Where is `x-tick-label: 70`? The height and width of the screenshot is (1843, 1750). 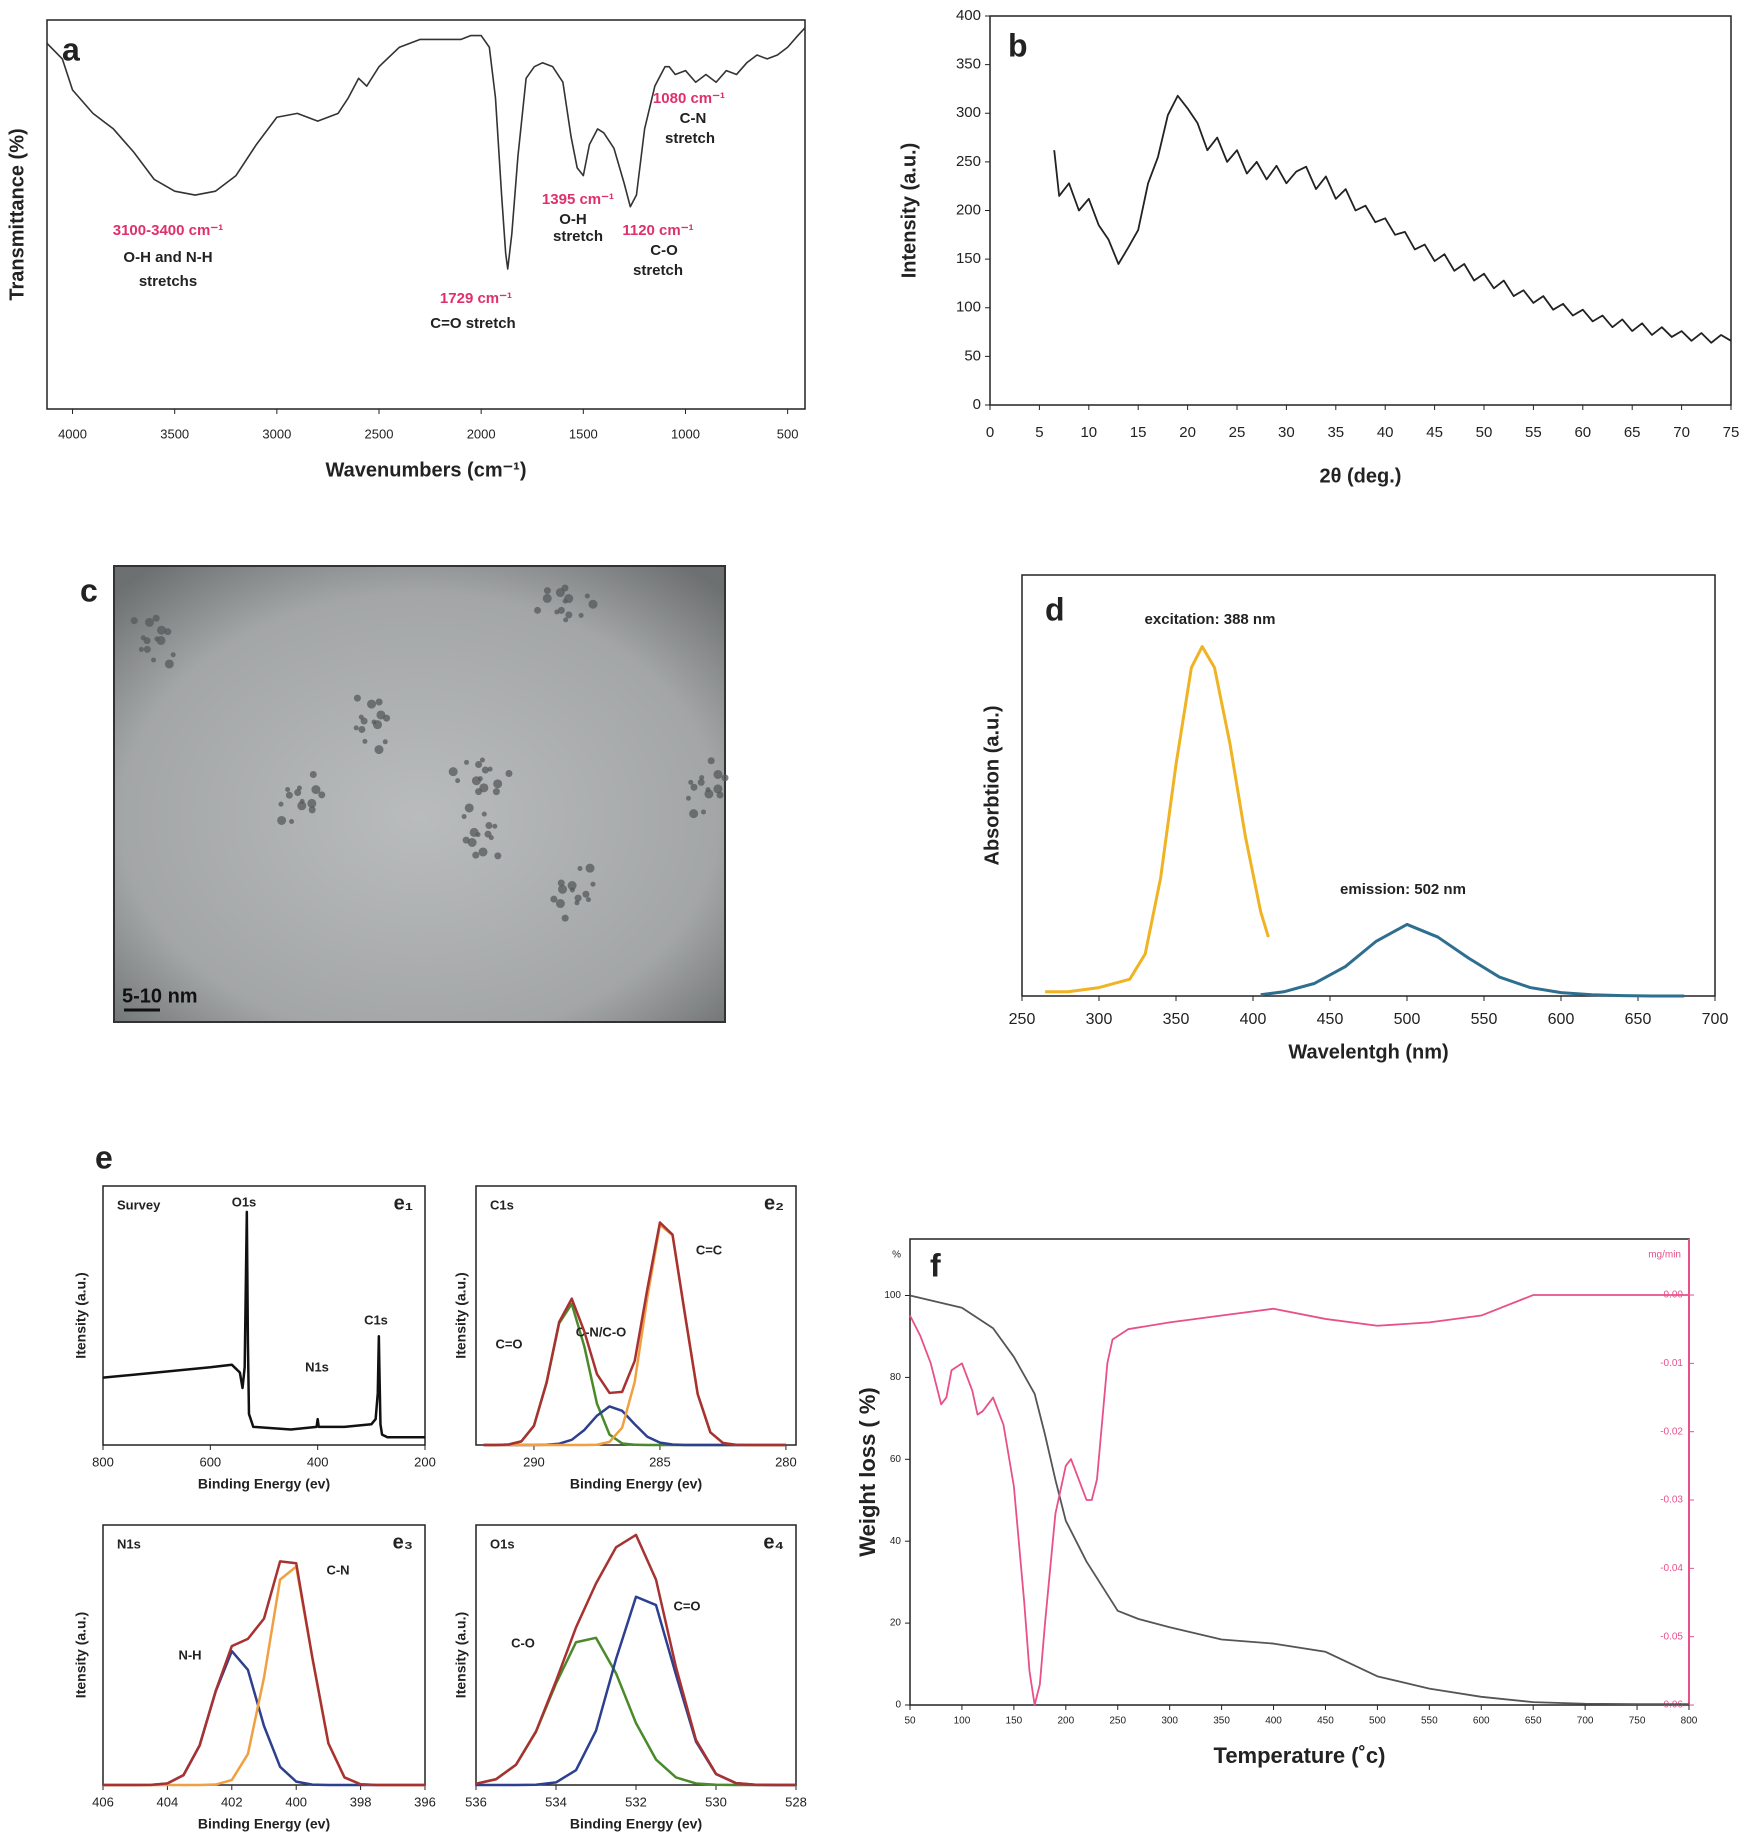 x-tick-label: 70 is located at coordinates (1681, 432).